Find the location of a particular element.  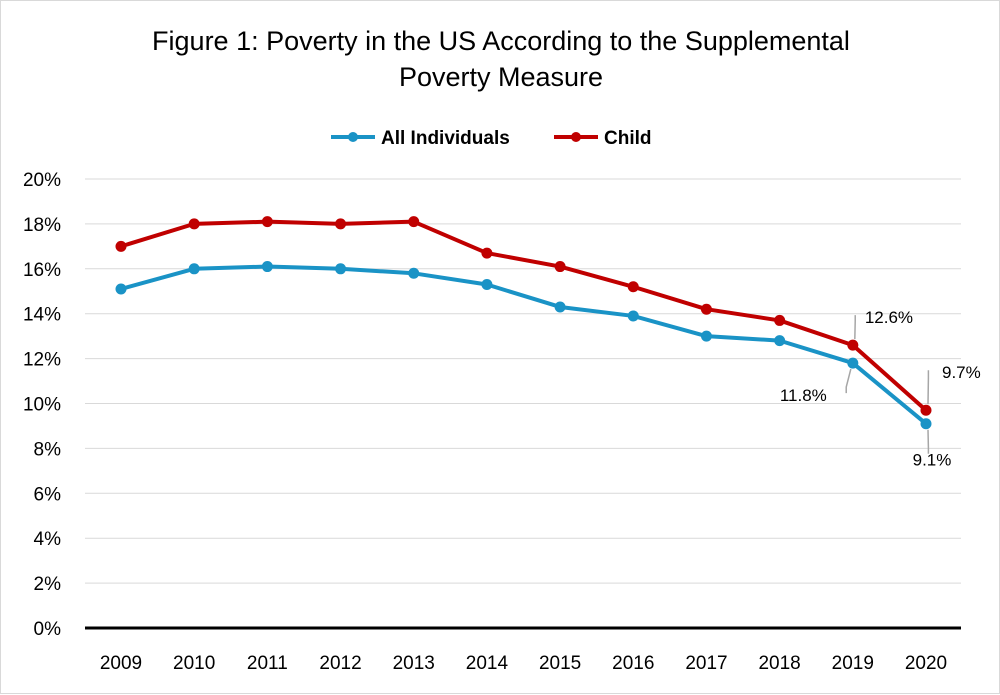

y-tick-label: 14% is located at coordinates (42, 315).